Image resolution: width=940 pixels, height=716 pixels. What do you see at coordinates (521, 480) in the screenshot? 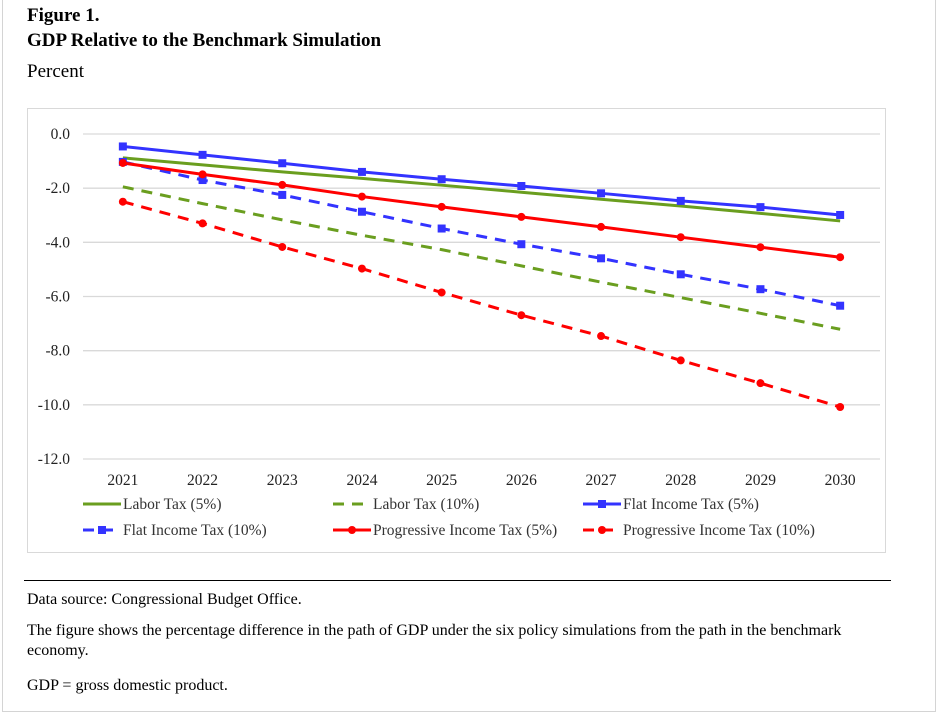
I see `x-tick-label: 2026` at bounding box center [521, 480].